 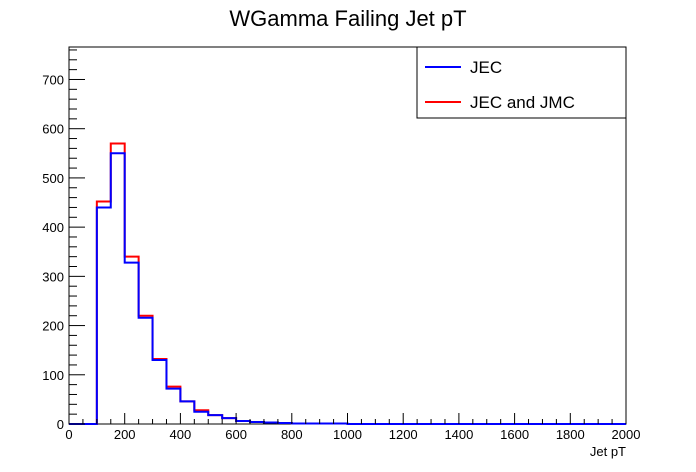 I want to click on x-tick-label: 1200, so click(x=403, y=434).